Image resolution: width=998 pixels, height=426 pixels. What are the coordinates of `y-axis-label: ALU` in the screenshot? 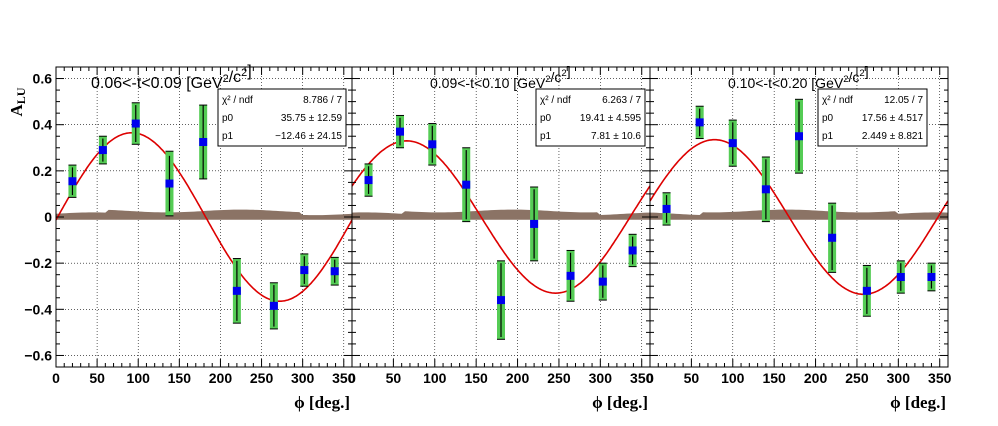 It's located at (17, 101).